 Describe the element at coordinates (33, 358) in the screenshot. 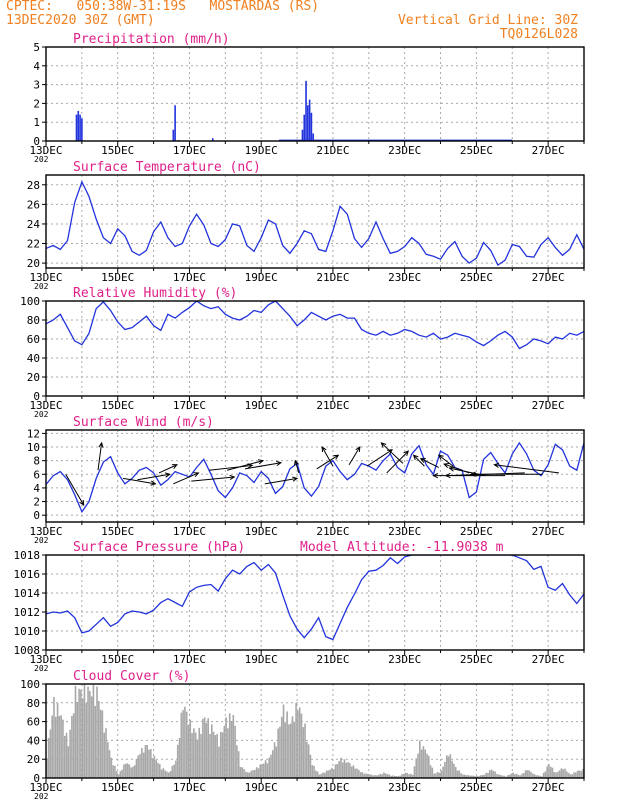

I see `y-tick-label: 40` at that location.